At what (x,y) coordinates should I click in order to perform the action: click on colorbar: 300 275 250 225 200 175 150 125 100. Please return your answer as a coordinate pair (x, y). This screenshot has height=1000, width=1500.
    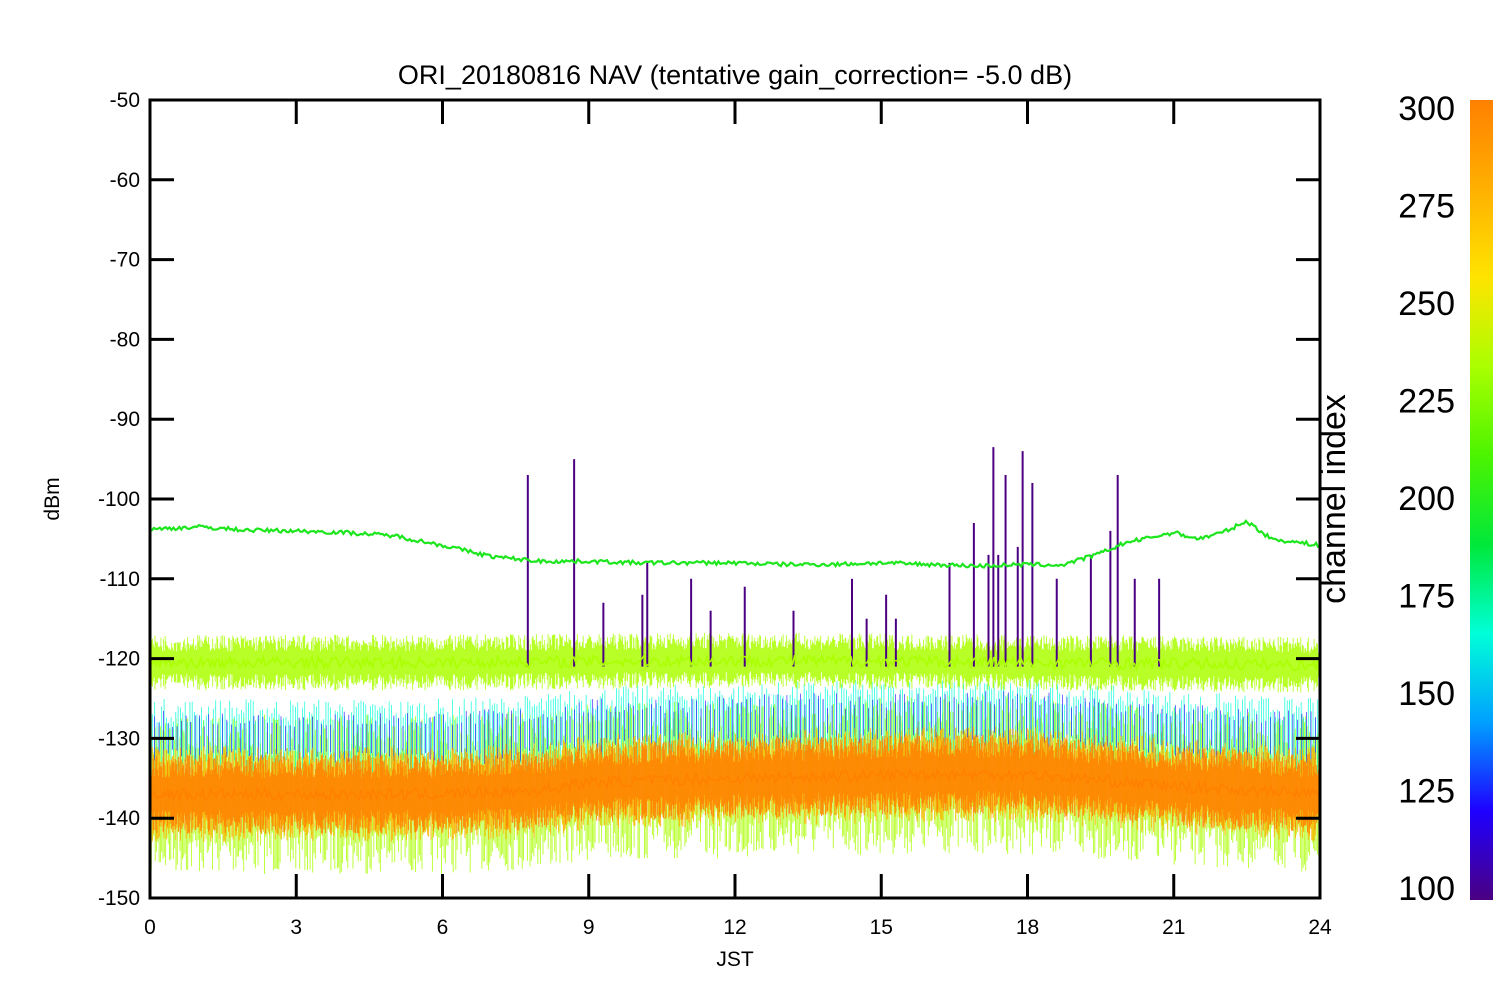
    Looking at the image, I should click on (1445, 499).